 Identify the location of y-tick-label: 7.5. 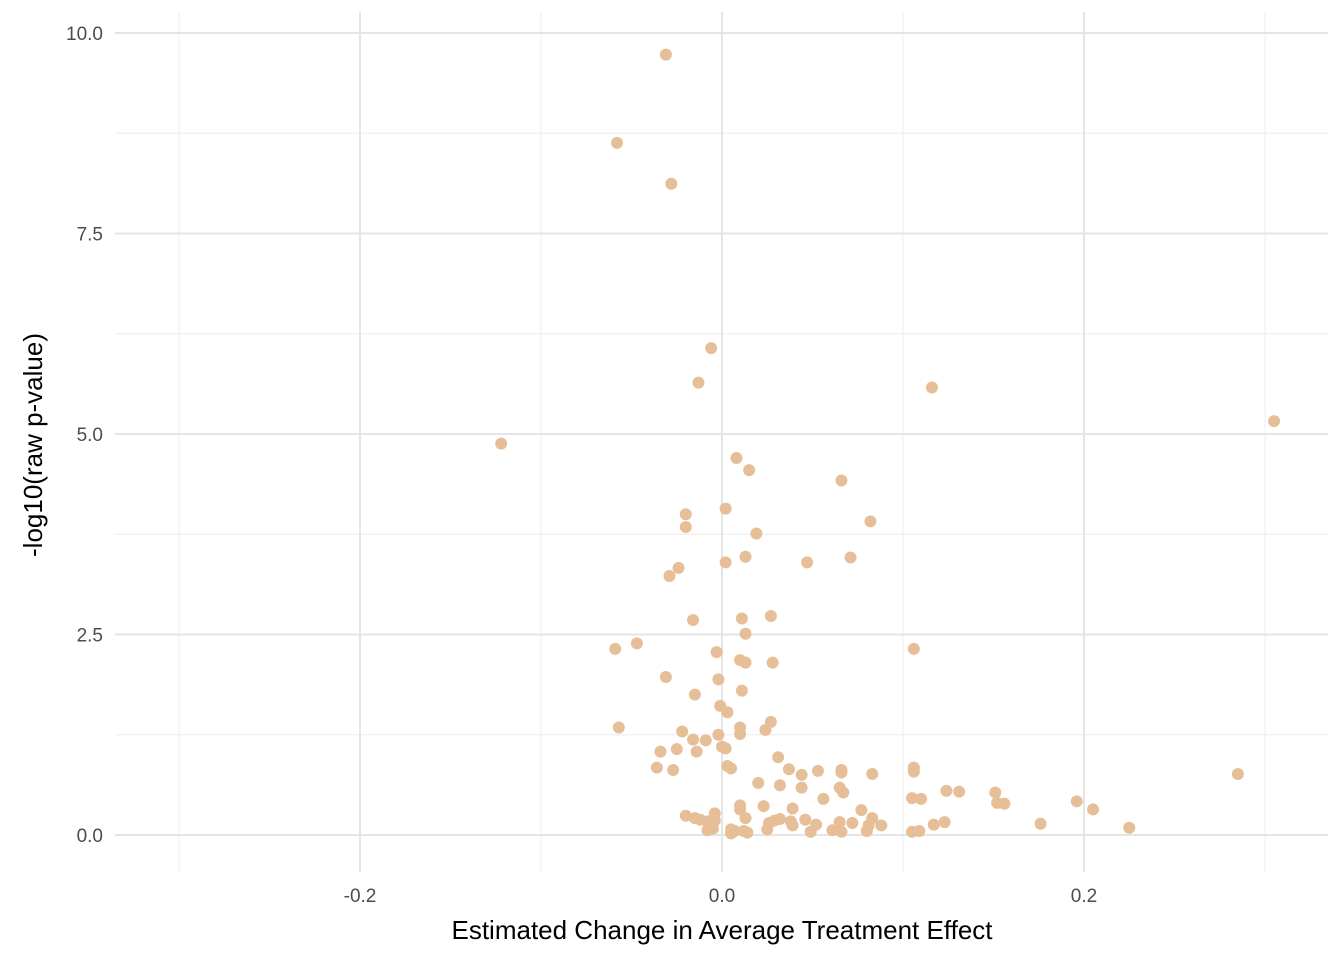
(90, 235).